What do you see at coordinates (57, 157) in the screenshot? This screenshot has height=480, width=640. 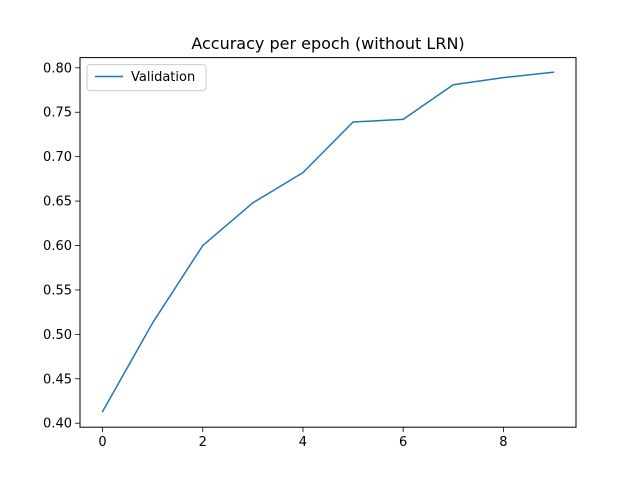 I see `y-tick-label: 0.70` at bounding box center [57, 157].